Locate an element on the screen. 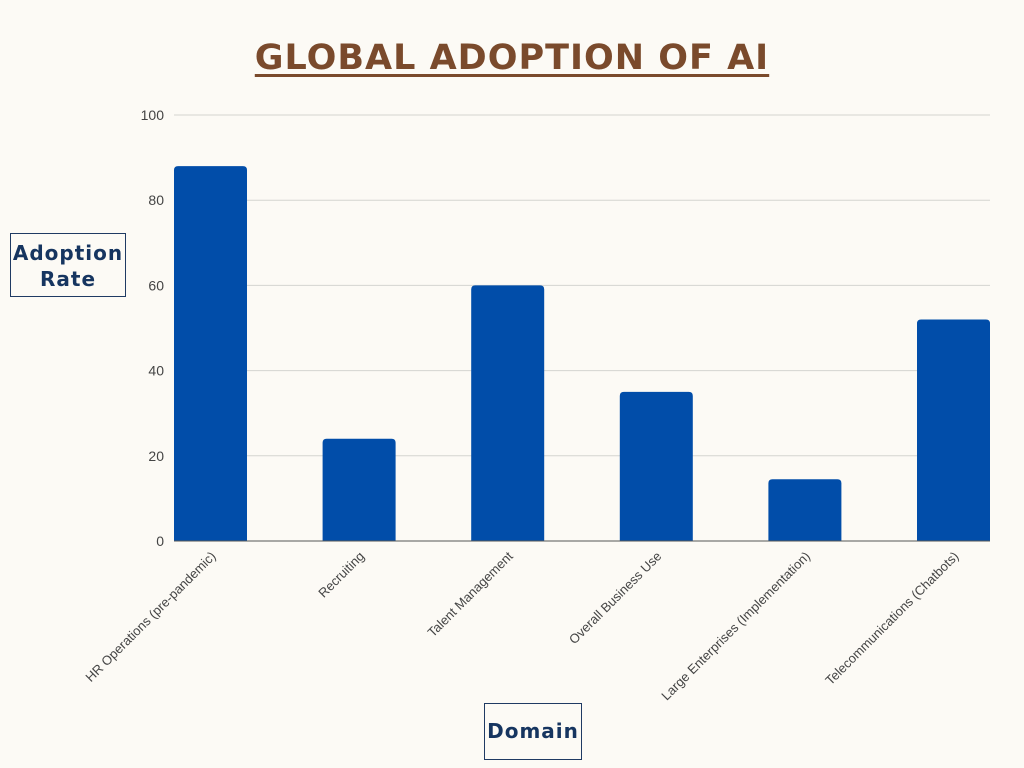 The height and width of the screenshot is (768, 1024). y-tick-label: 60 is located at coordinates (156, 285).